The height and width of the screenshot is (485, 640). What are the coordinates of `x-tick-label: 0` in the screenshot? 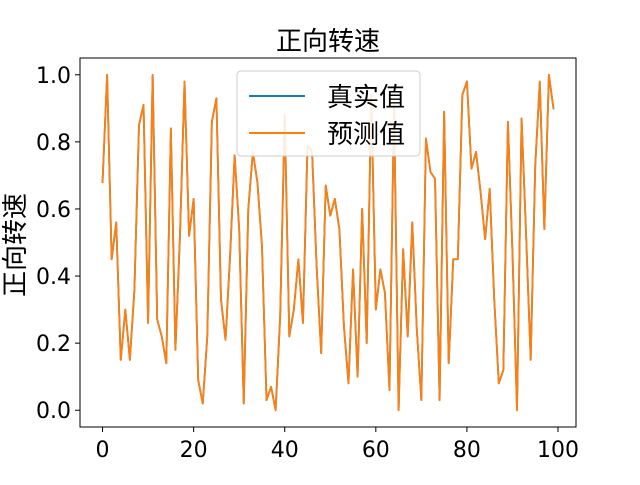 It's located at (103, 450).